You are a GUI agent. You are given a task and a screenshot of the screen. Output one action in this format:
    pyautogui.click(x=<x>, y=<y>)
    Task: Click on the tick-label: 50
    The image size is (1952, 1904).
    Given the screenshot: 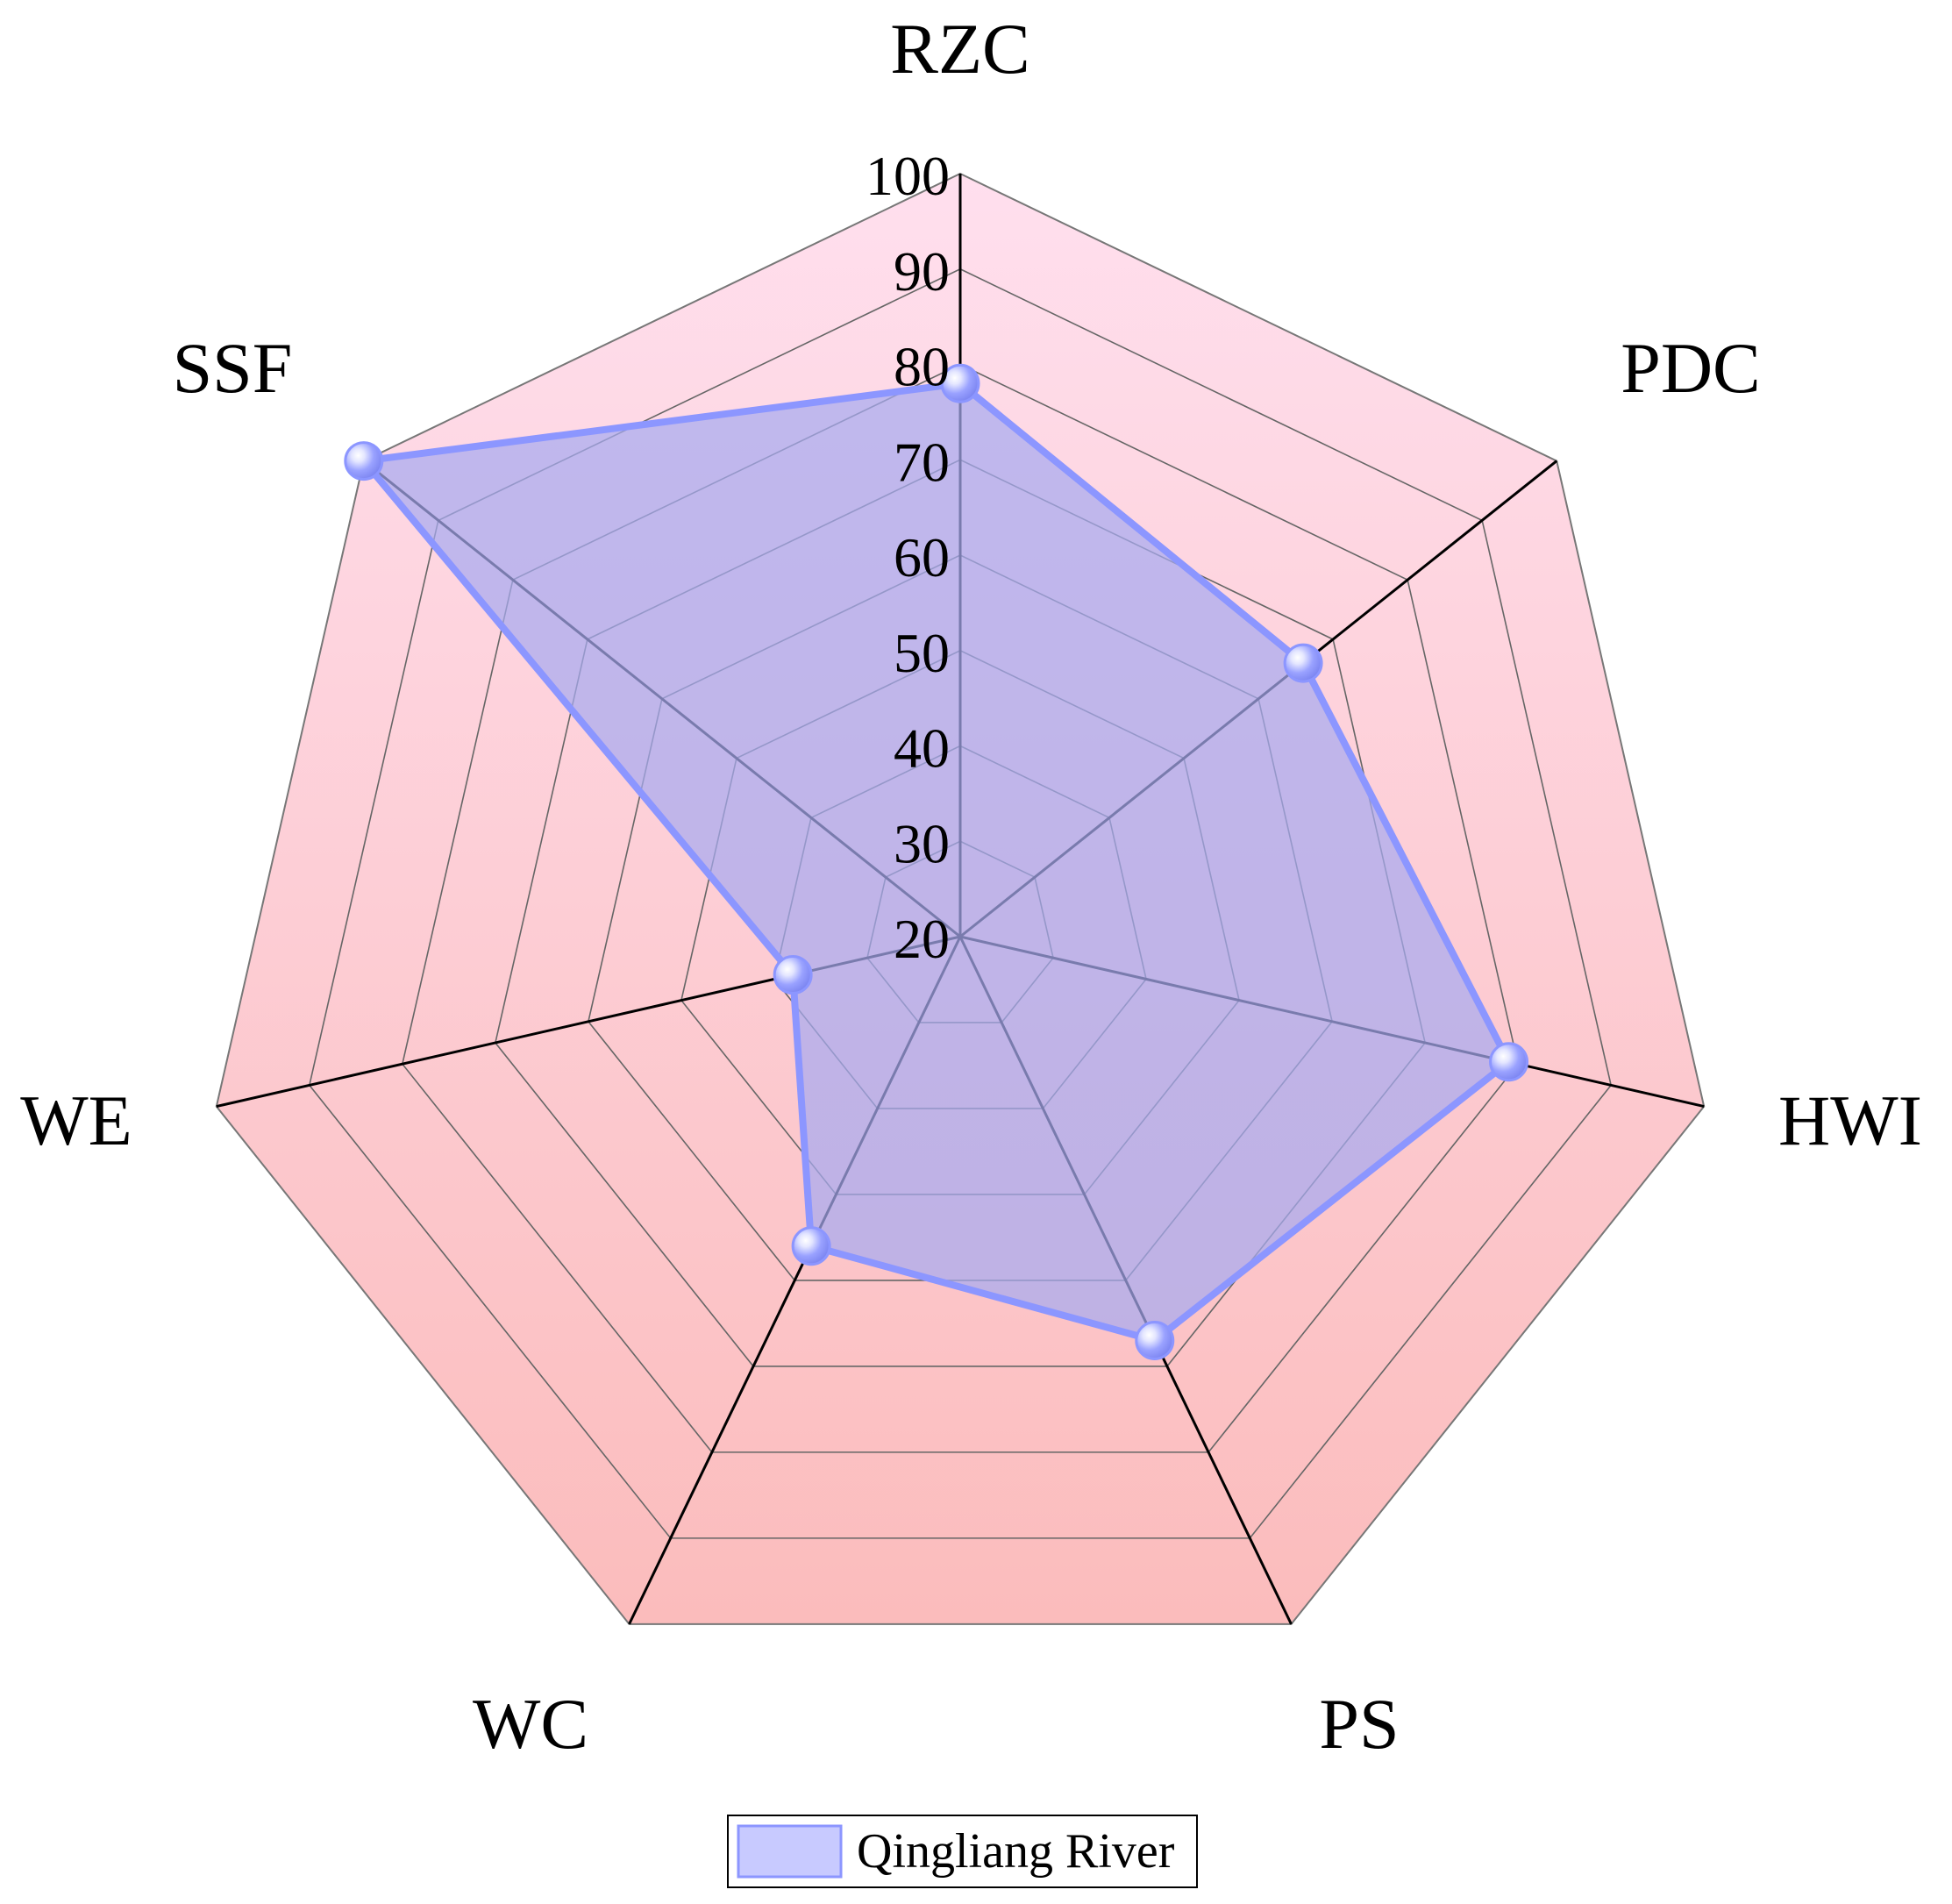 What is the action you would take?
    pyautogui.click(x=922, y=653)
    